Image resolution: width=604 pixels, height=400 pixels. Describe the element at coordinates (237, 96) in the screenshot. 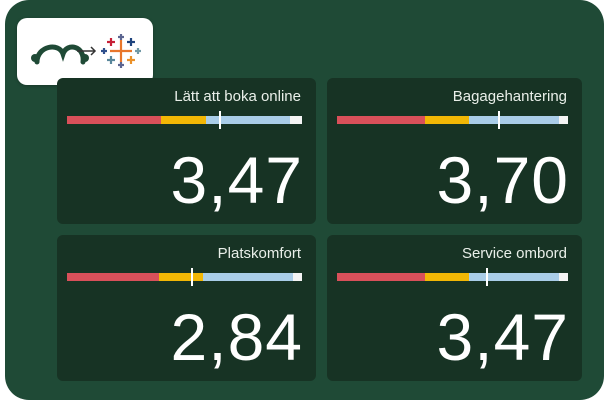

I see `card-title: Lätt att boka online` at that location.